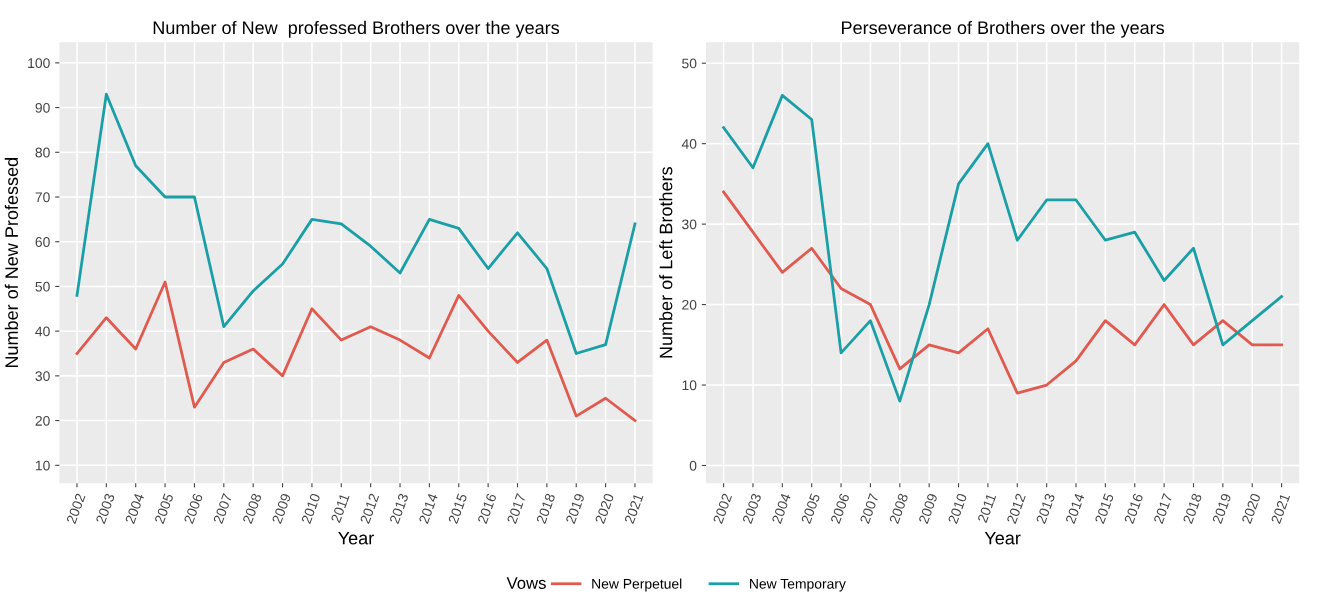 The image size is (1319, 604). I want to click on y-tick-label: 0, so click(693, 465).